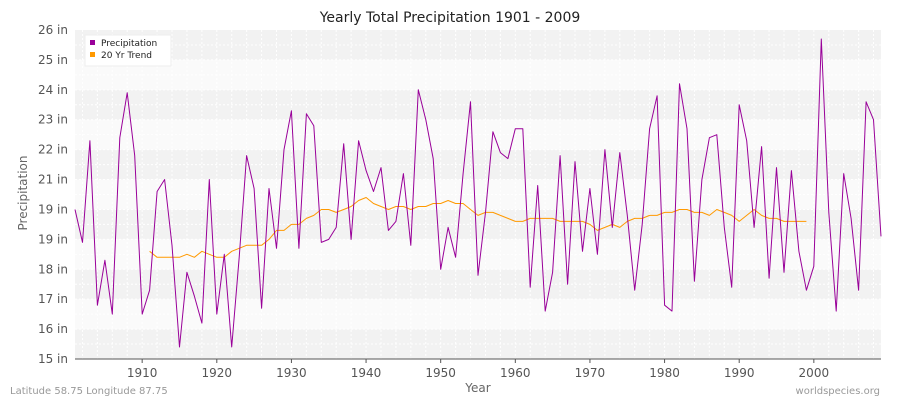 The width and height of the screenshot is (900, 400). Describe the element at coordinates (53, 329) in the screenshot. I see `y-tick-label: 16 in` at that location.